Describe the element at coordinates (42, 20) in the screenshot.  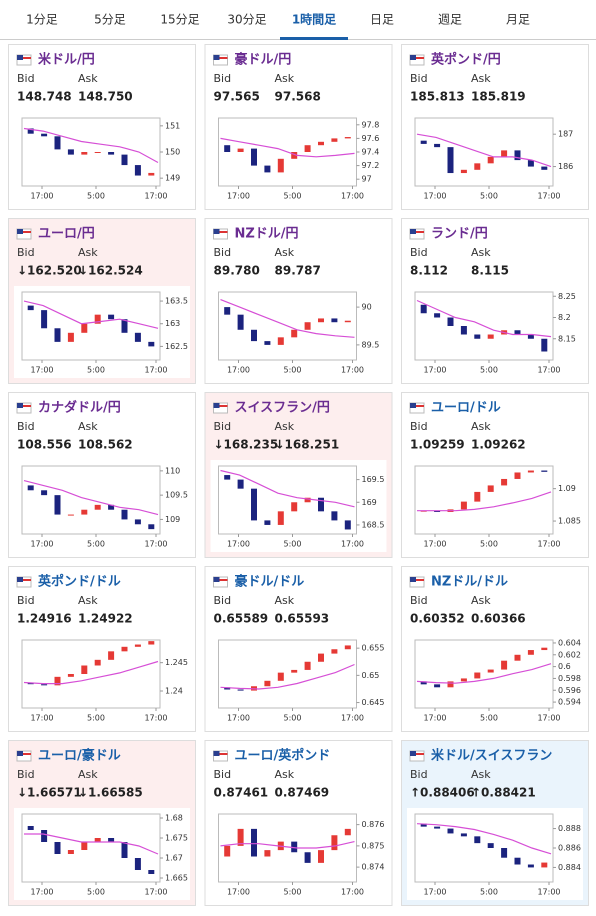
I see `tab: 1分足` at that location.